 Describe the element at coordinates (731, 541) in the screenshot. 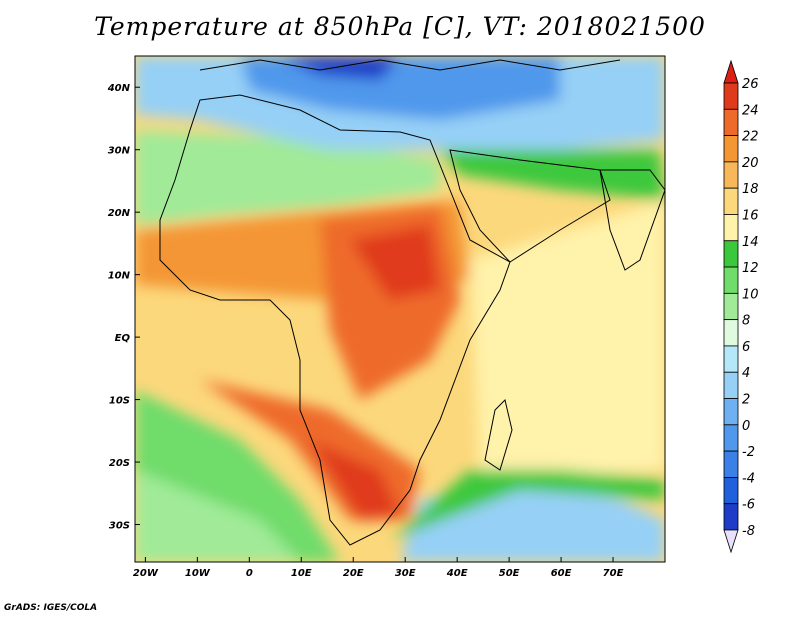

I see `colorbar-under-arrow` at that location.